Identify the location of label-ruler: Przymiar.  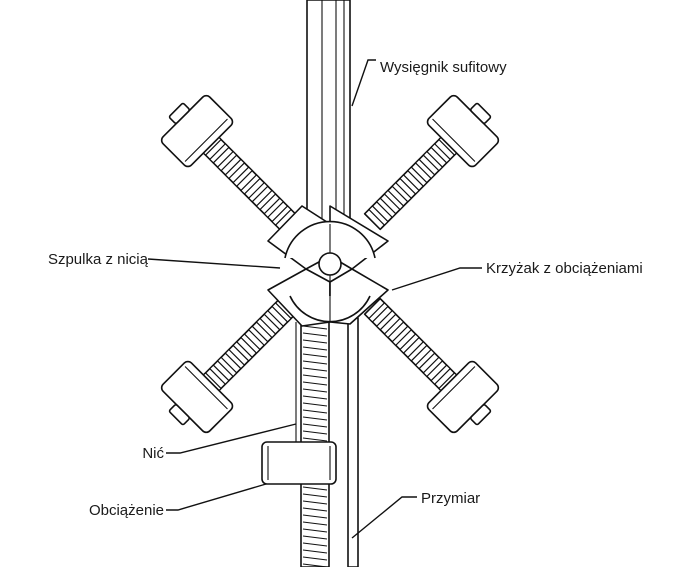
(450, 498).